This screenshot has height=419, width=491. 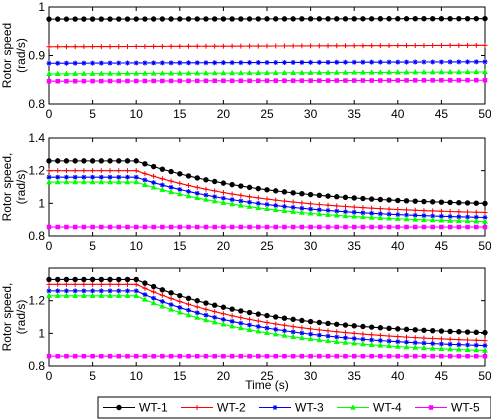 I want to click on legend-entry-wt-3: WT-3, so click(x=291, y=408).